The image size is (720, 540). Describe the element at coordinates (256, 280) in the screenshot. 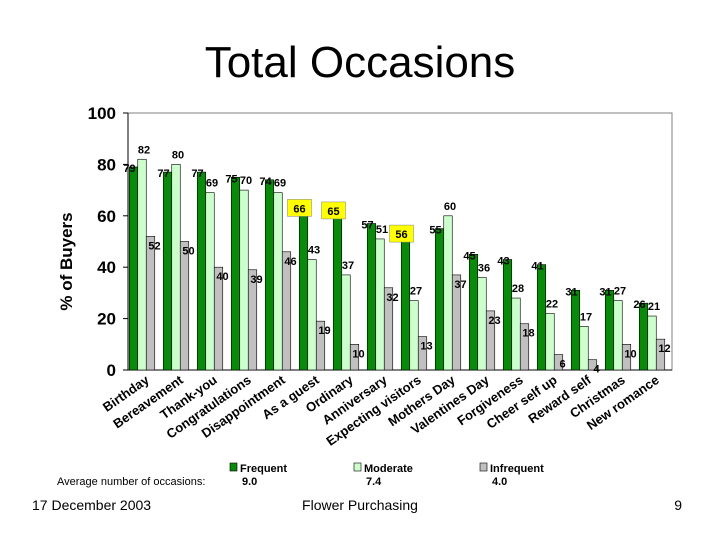

I see `value-label-infrequent: 39` at that location.